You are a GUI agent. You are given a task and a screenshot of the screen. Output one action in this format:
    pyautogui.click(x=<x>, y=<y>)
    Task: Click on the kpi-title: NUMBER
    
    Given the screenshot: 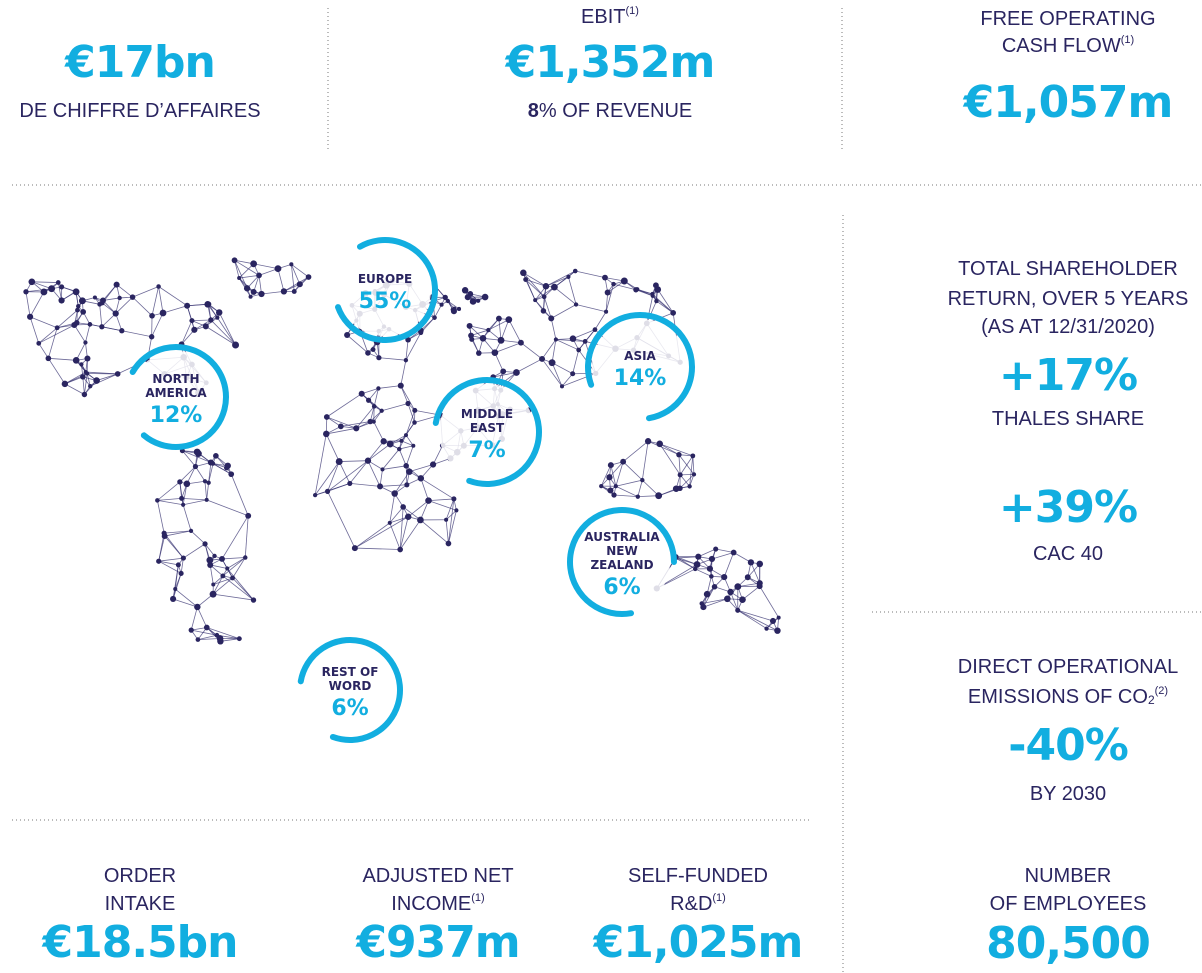 What is the action you would take?
    pyautogui.click(x=1068, y=876)
    